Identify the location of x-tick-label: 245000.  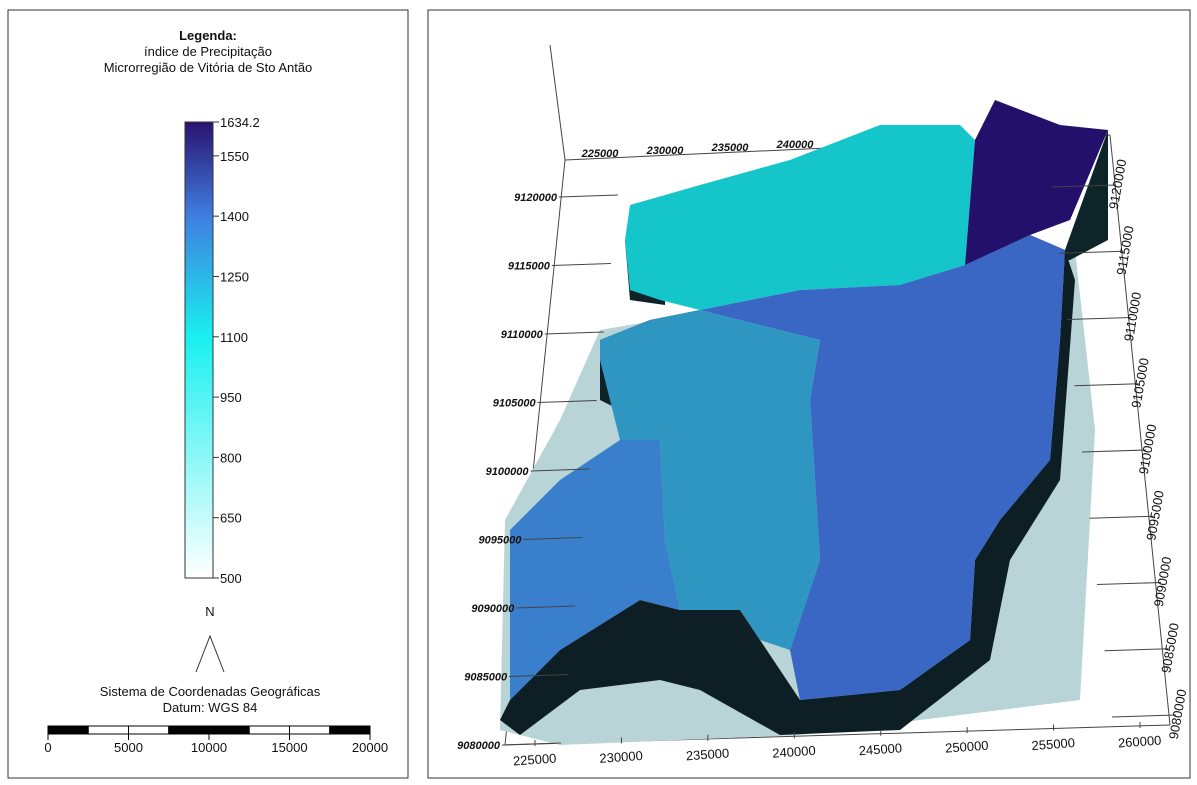
(880, 749).